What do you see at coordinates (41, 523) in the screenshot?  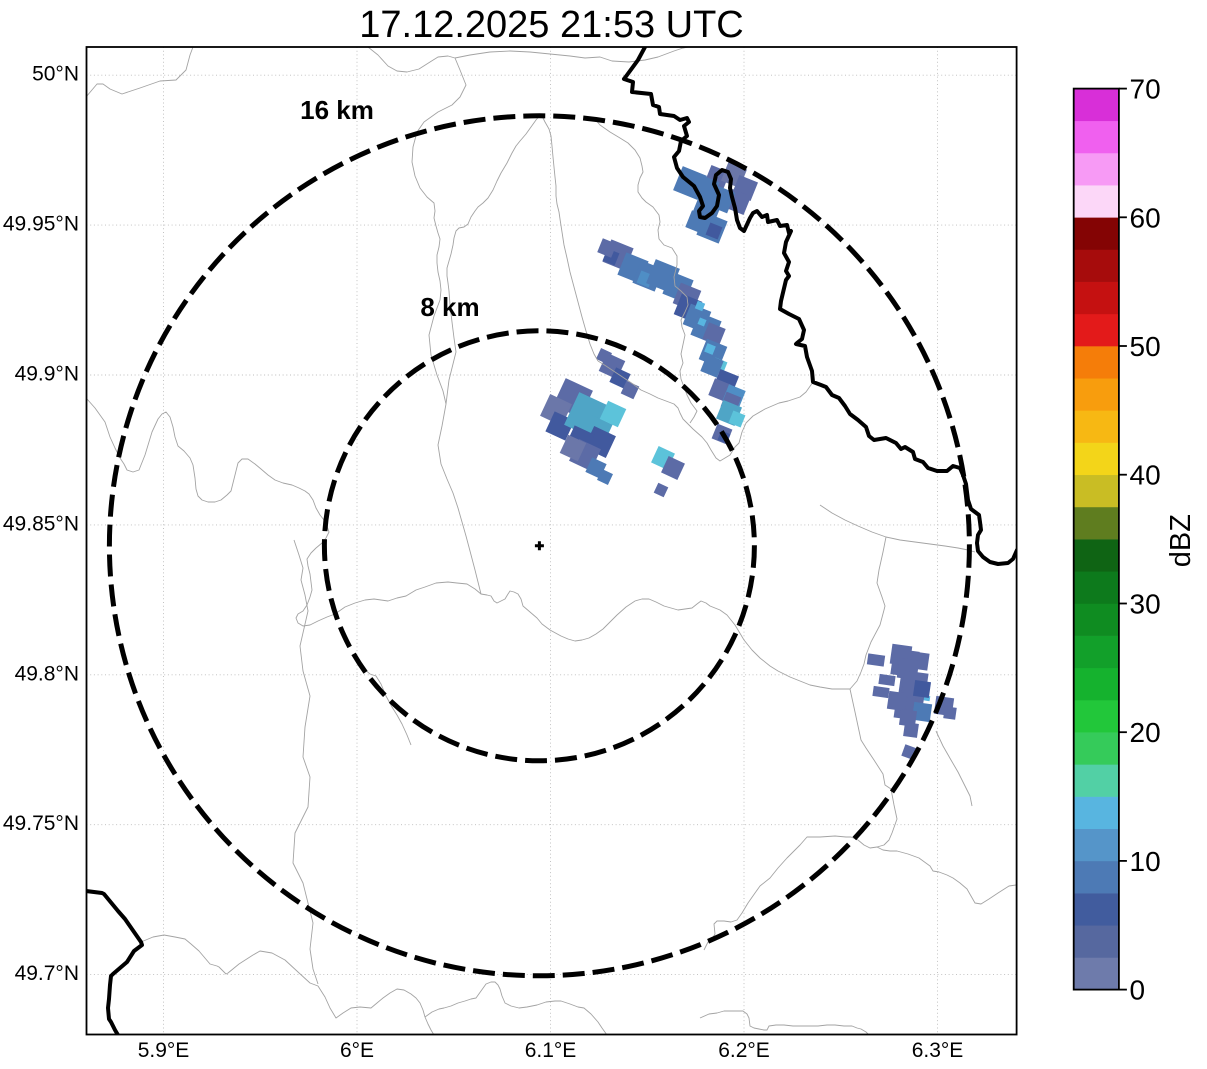 I see `svg-text: 49.85°N` at bounding box center [41, 523].